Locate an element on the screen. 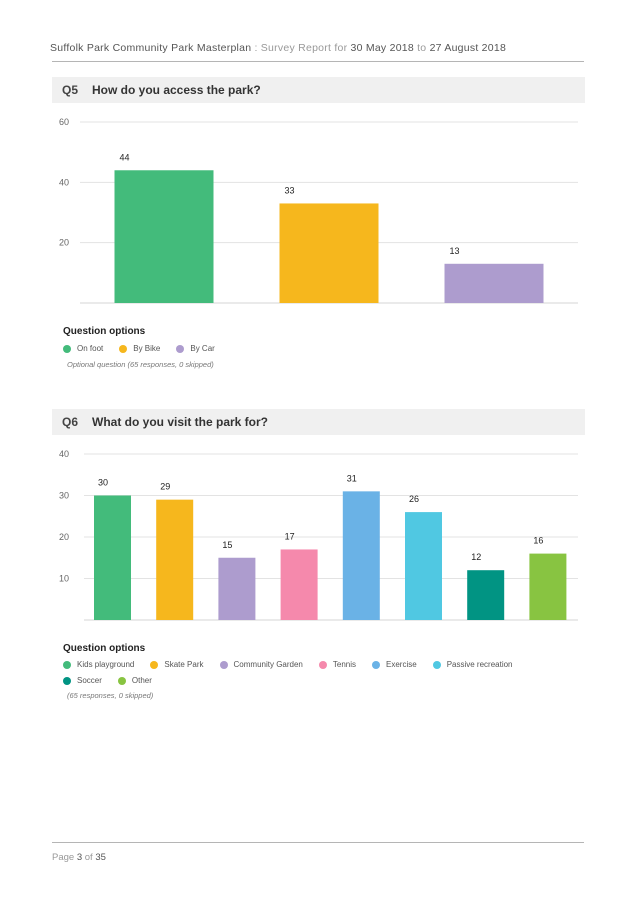 The width and height of the screenshot is (637, 902). chart1-legend-label: By Car is located at coordinates (202, 348).